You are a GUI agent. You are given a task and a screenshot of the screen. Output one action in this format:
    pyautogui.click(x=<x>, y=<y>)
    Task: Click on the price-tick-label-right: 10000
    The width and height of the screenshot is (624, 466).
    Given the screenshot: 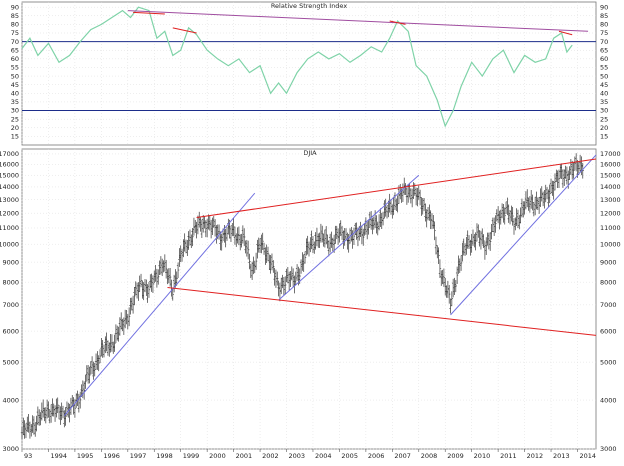 What is the action you would take?
    pyautogui.click(x=610, y=244)
    